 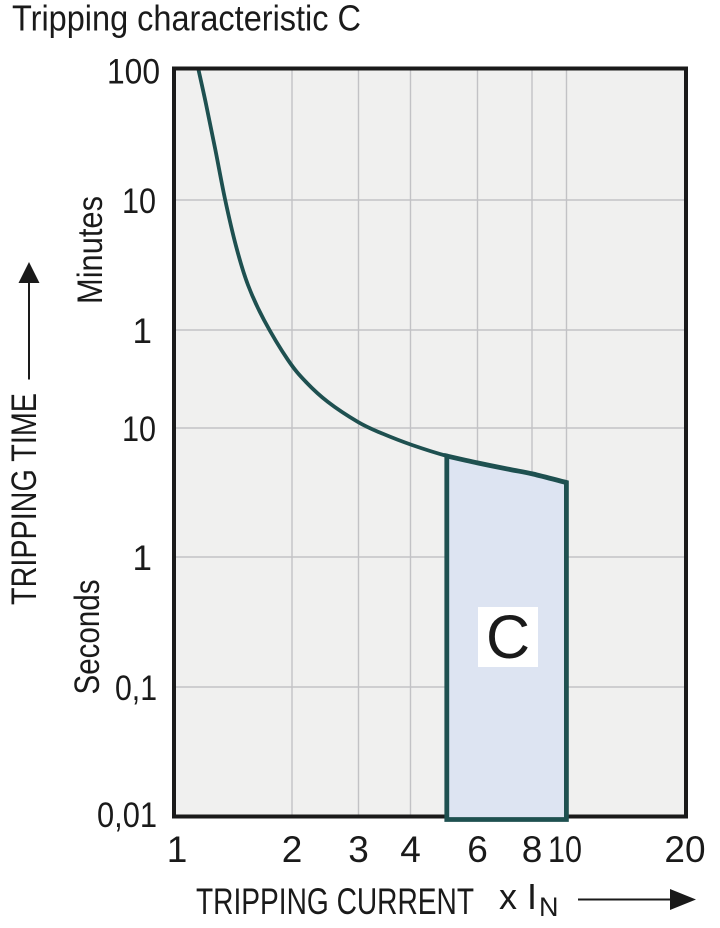 I want to click on svg-text: C, so click(x=508, y=637).